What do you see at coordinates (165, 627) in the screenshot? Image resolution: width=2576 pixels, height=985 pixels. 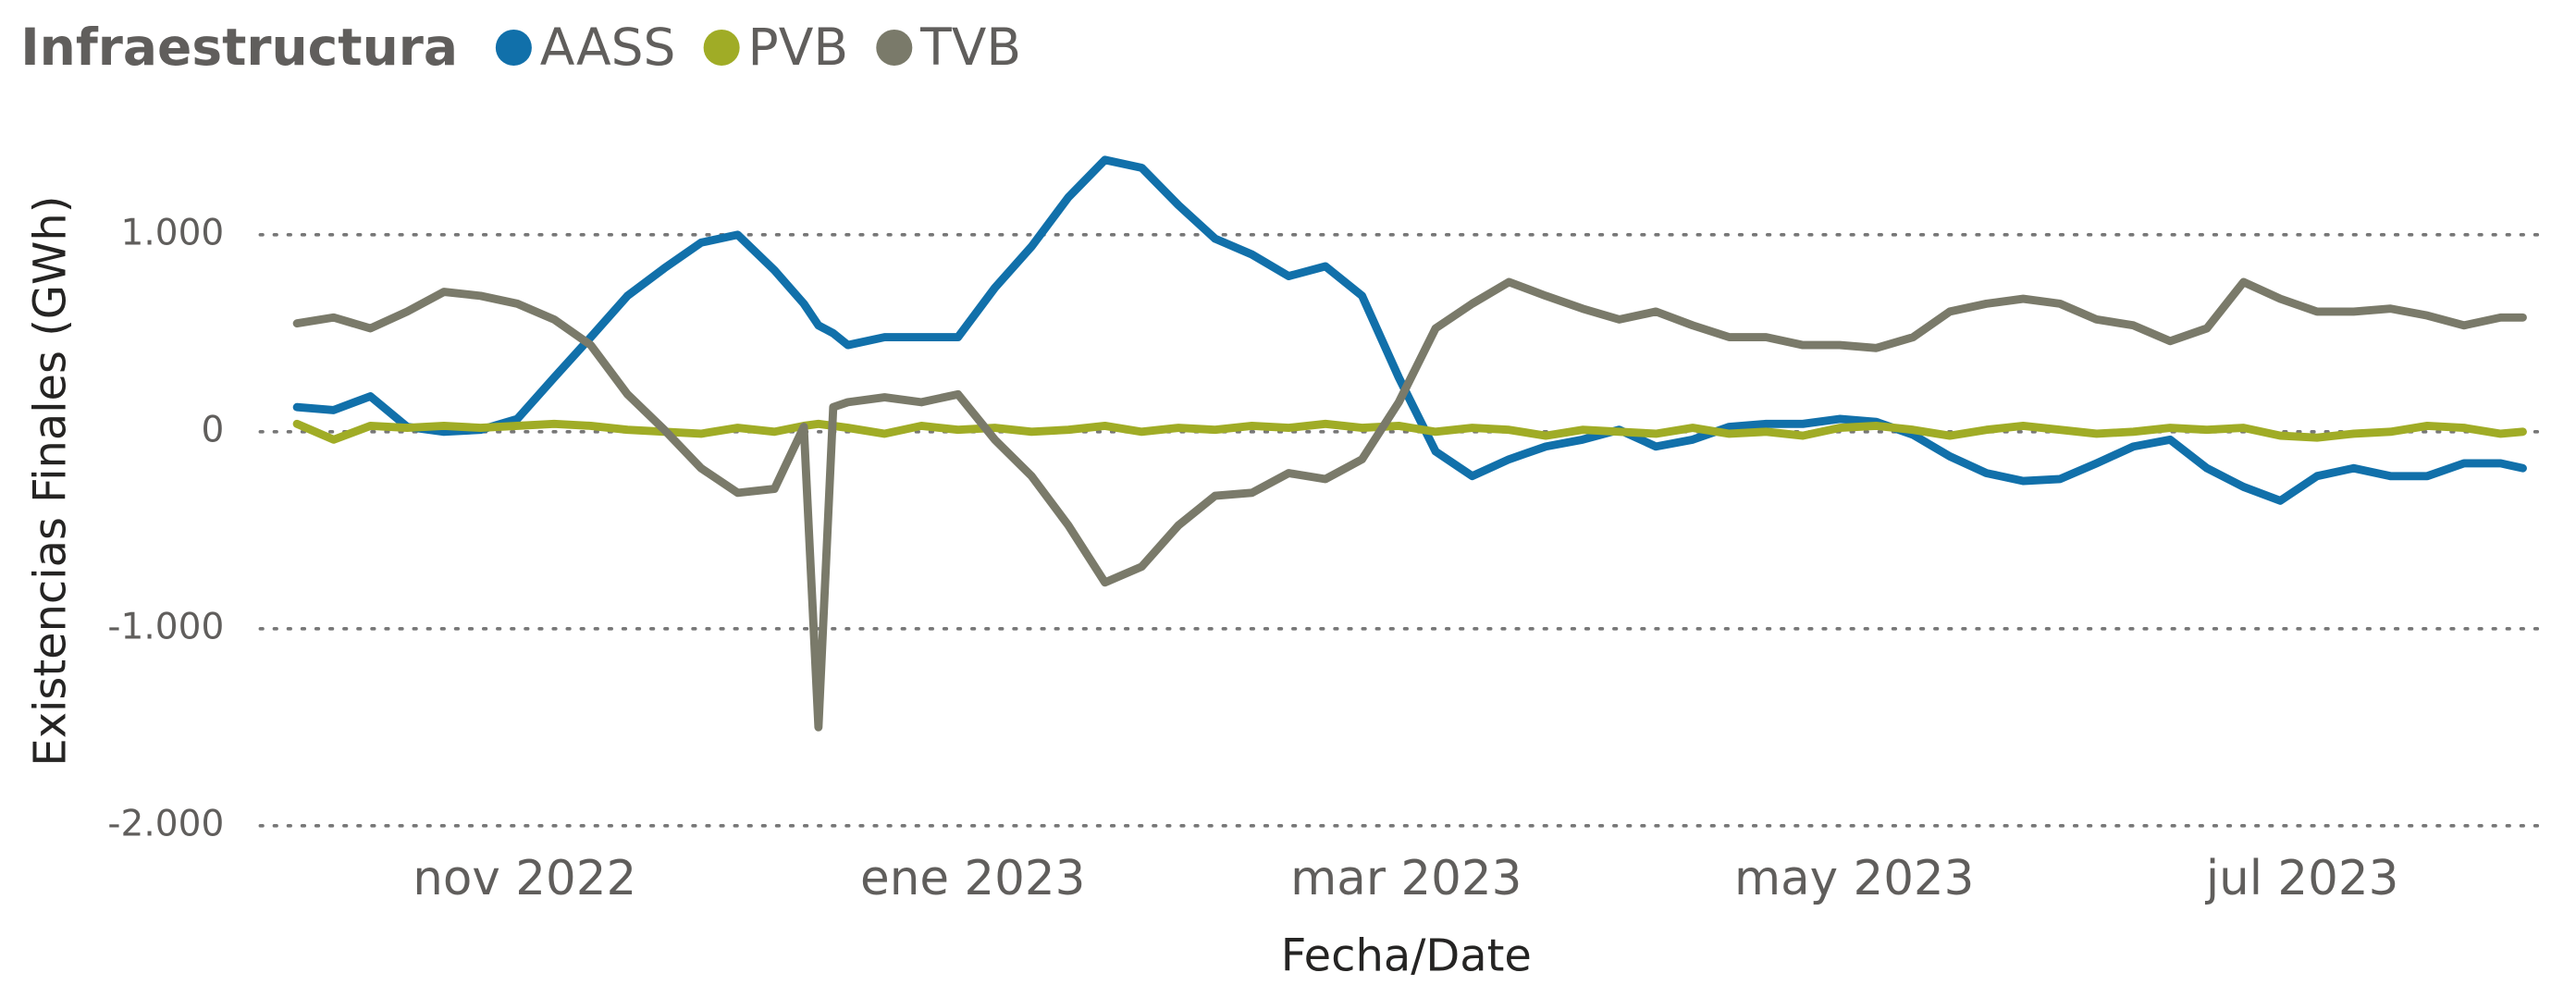 I see `y-tick-label: -1.000` at bounding box center [165, 627].